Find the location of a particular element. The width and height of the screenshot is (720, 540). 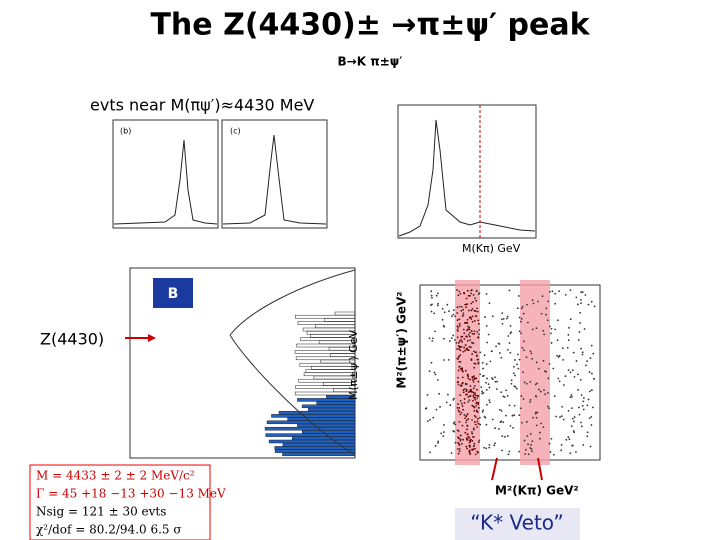

z-label: Z(4430) is located at coordinates (72, 339).